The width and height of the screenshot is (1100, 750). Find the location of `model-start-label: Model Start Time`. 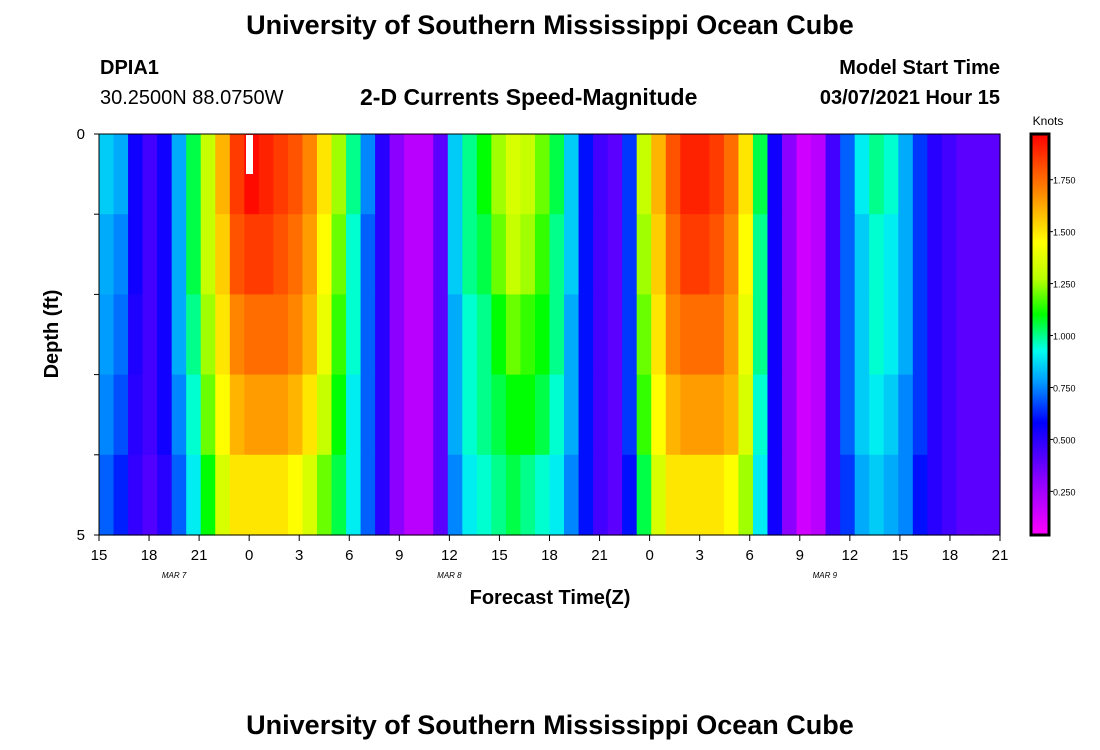

model-start-label: Model Start Time is located at coordinates (919, 68).